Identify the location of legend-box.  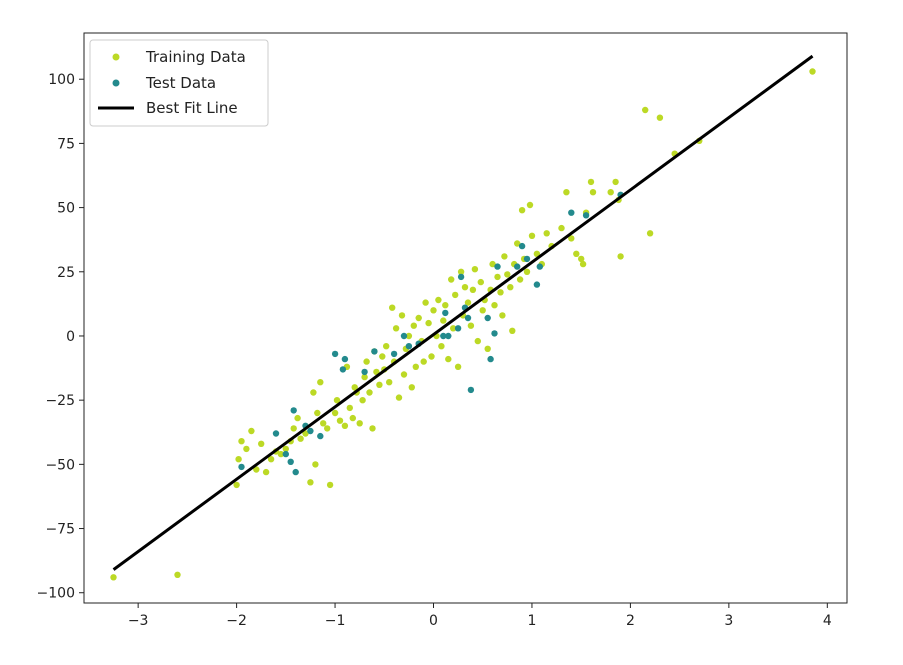
(179, 83).